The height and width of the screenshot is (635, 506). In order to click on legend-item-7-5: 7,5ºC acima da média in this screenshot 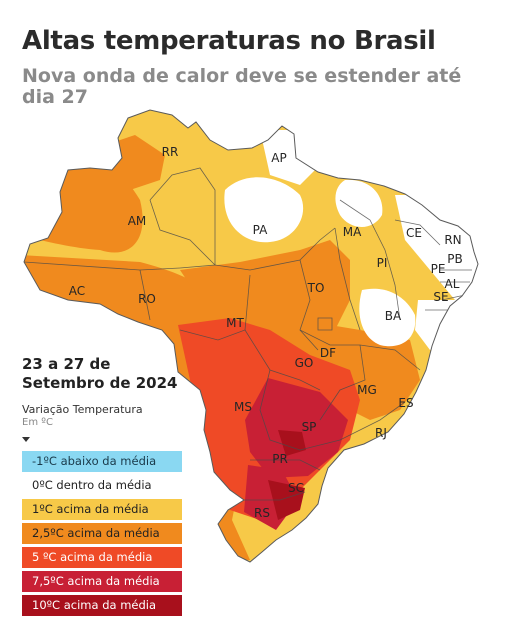, I will do `click(102, 581)`.